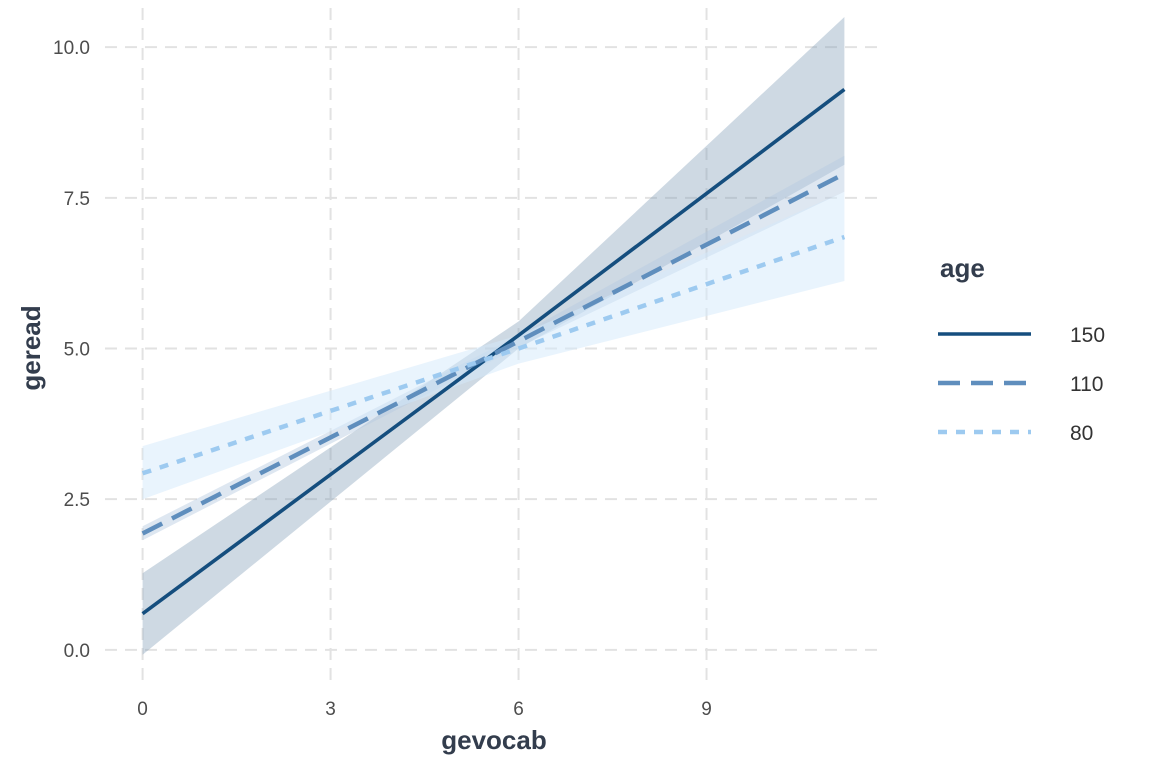 Image resolution: width=1152 pixels, height=768 pixels. I want to click on legend-label: 80, so click(1081, 433).